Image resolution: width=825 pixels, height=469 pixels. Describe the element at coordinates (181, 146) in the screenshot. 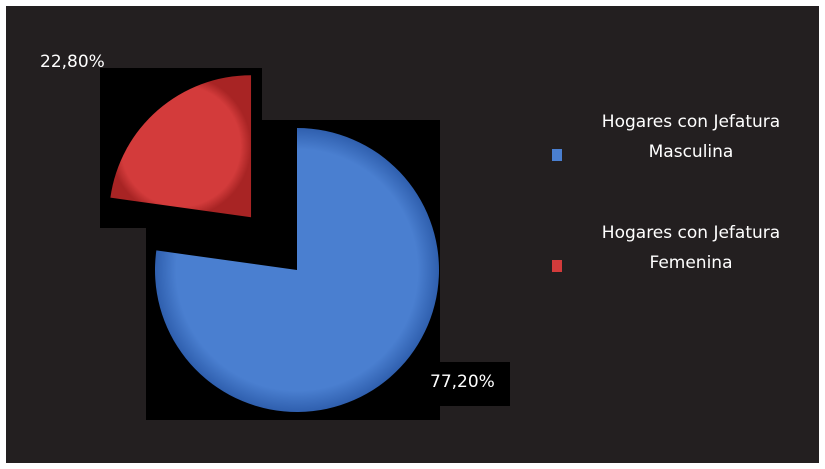

I see `pie-slice` at that location.